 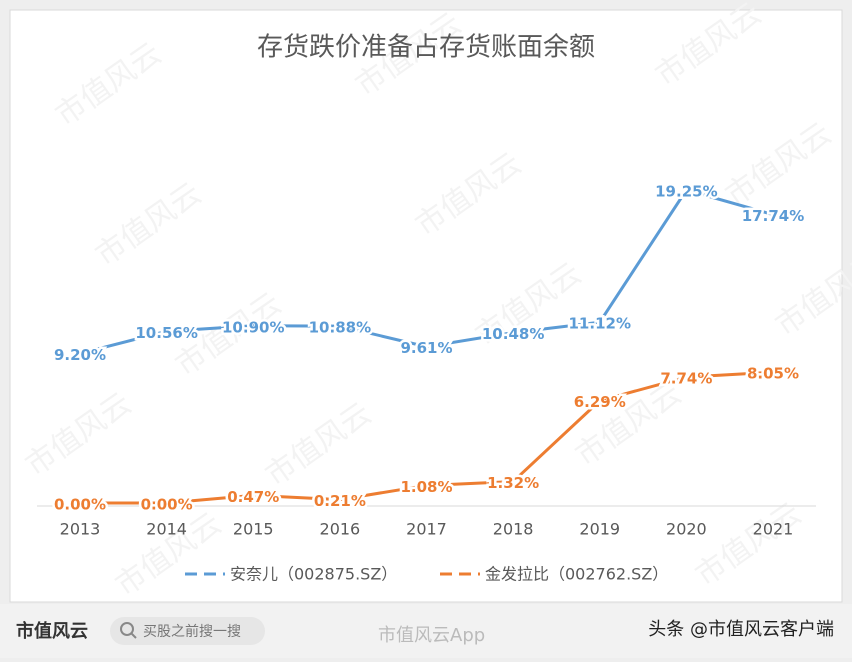 I want to click on x-tick-label: 2021, so click(x=773, y=529).